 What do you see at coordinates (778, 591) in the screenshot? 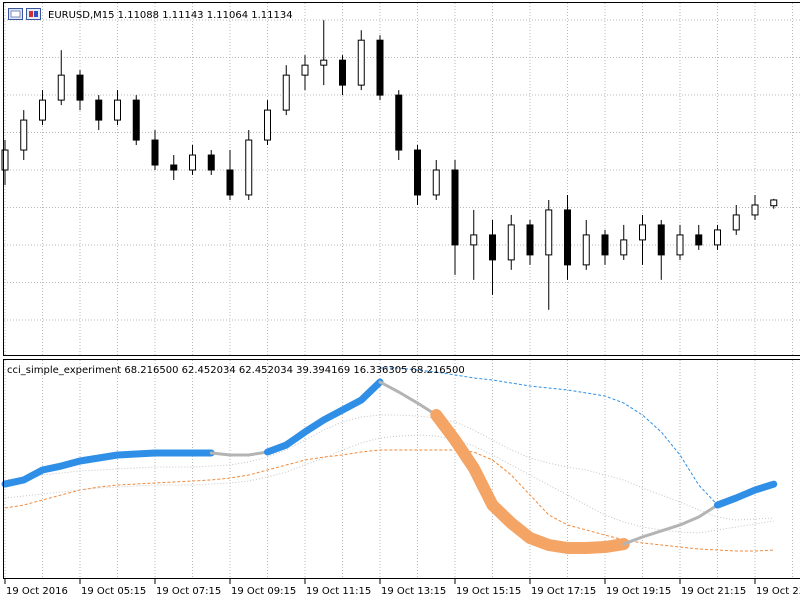
I see `x-tick-label: 19 Oct 23:15` at bounding box center [778, 591].